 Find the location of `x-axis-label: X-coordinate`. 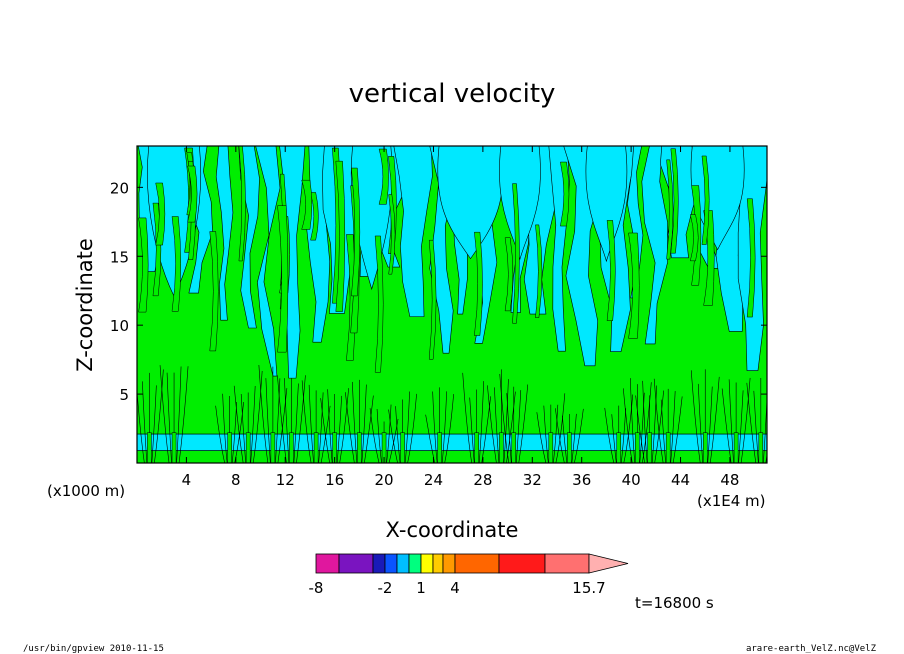

x-axis-label: X-coordinate is located at coordinates (452, 530).